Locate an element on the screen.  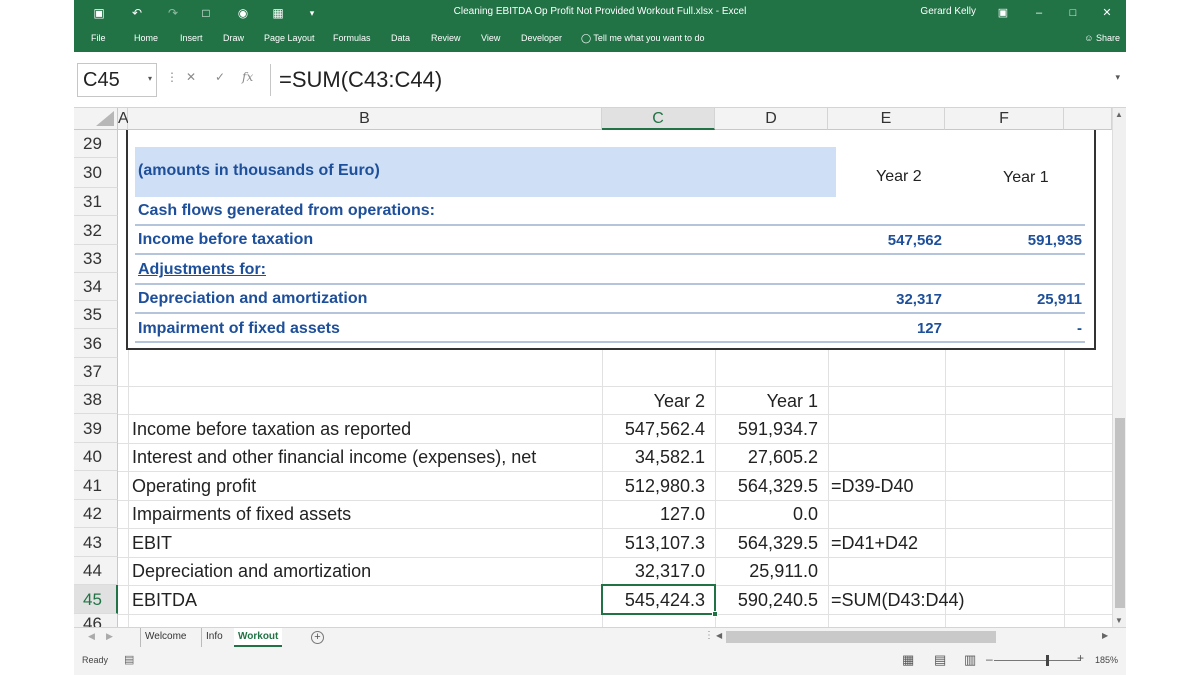
row-header: 40 is located at coordinates (96, 457).